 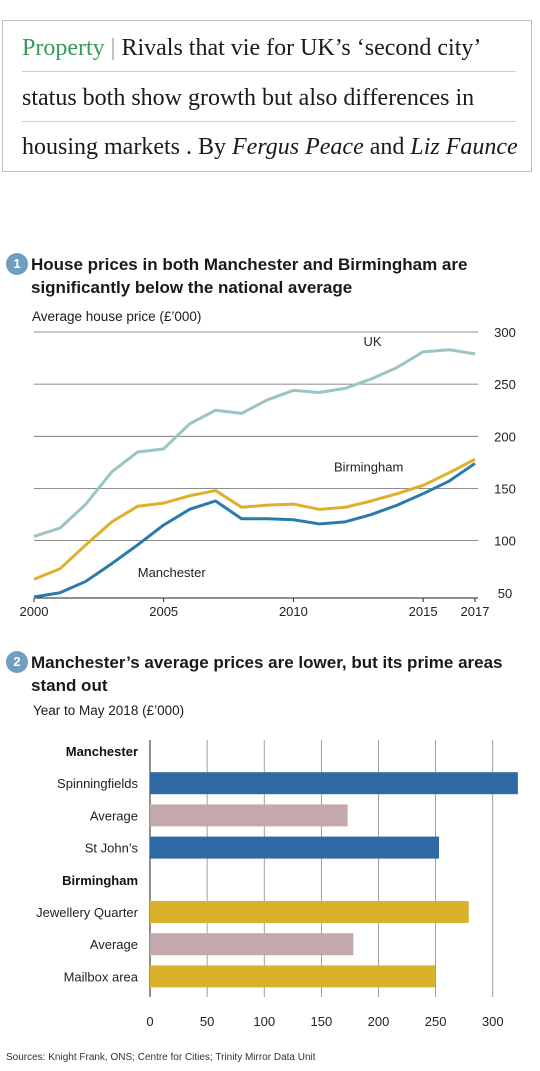 I want to click on author-name: Fergus Peace, so click(x=298, y=147).